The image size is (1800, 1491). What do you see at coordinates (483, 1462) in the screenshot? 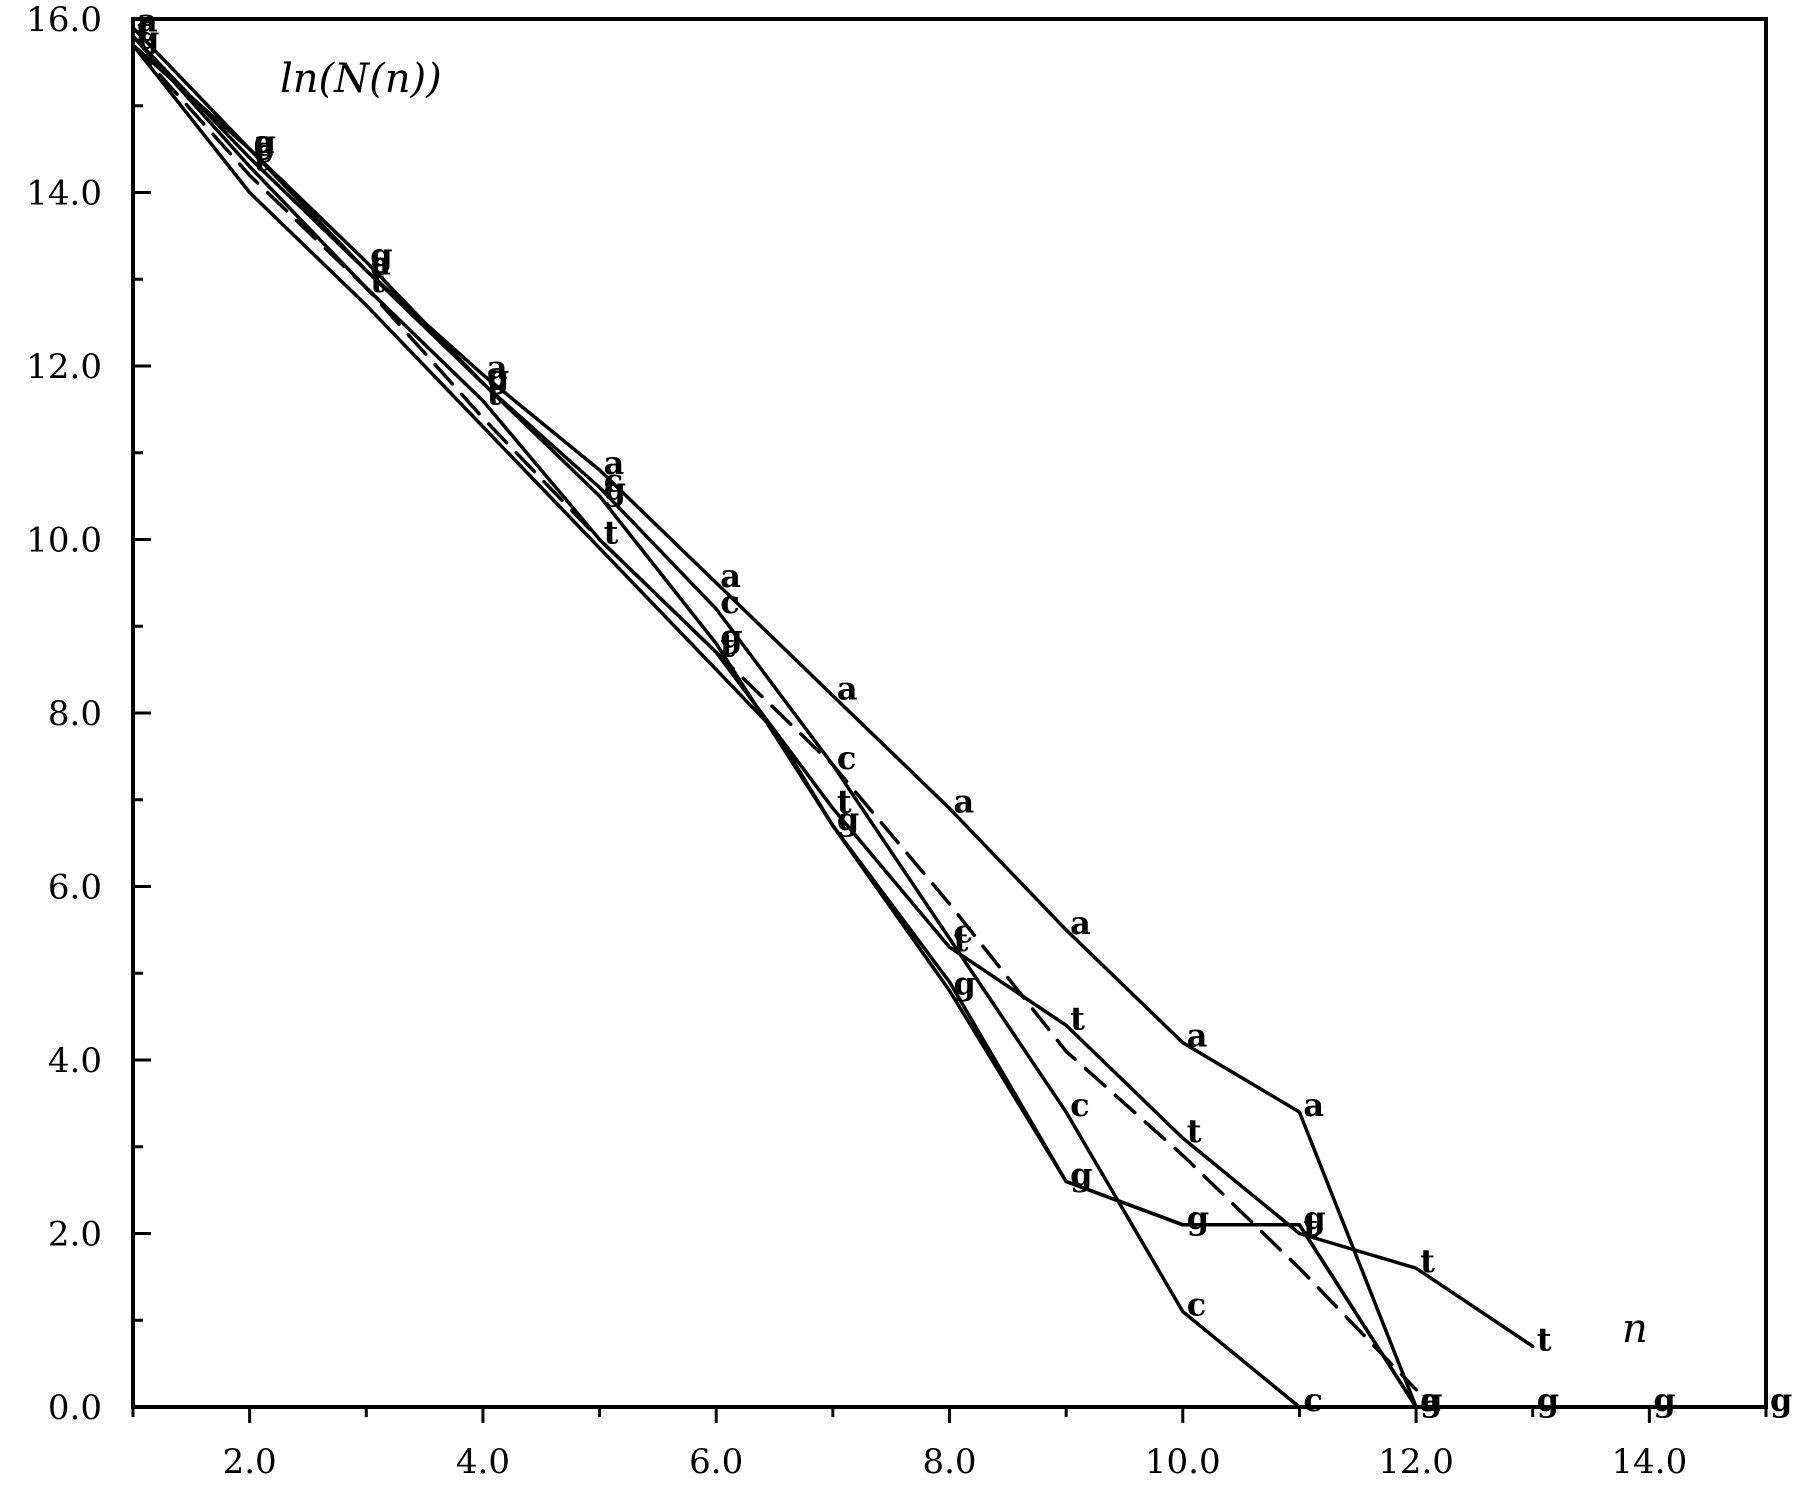
I see `x-tick-label: 4.0` at bounding box center [483, 1462].